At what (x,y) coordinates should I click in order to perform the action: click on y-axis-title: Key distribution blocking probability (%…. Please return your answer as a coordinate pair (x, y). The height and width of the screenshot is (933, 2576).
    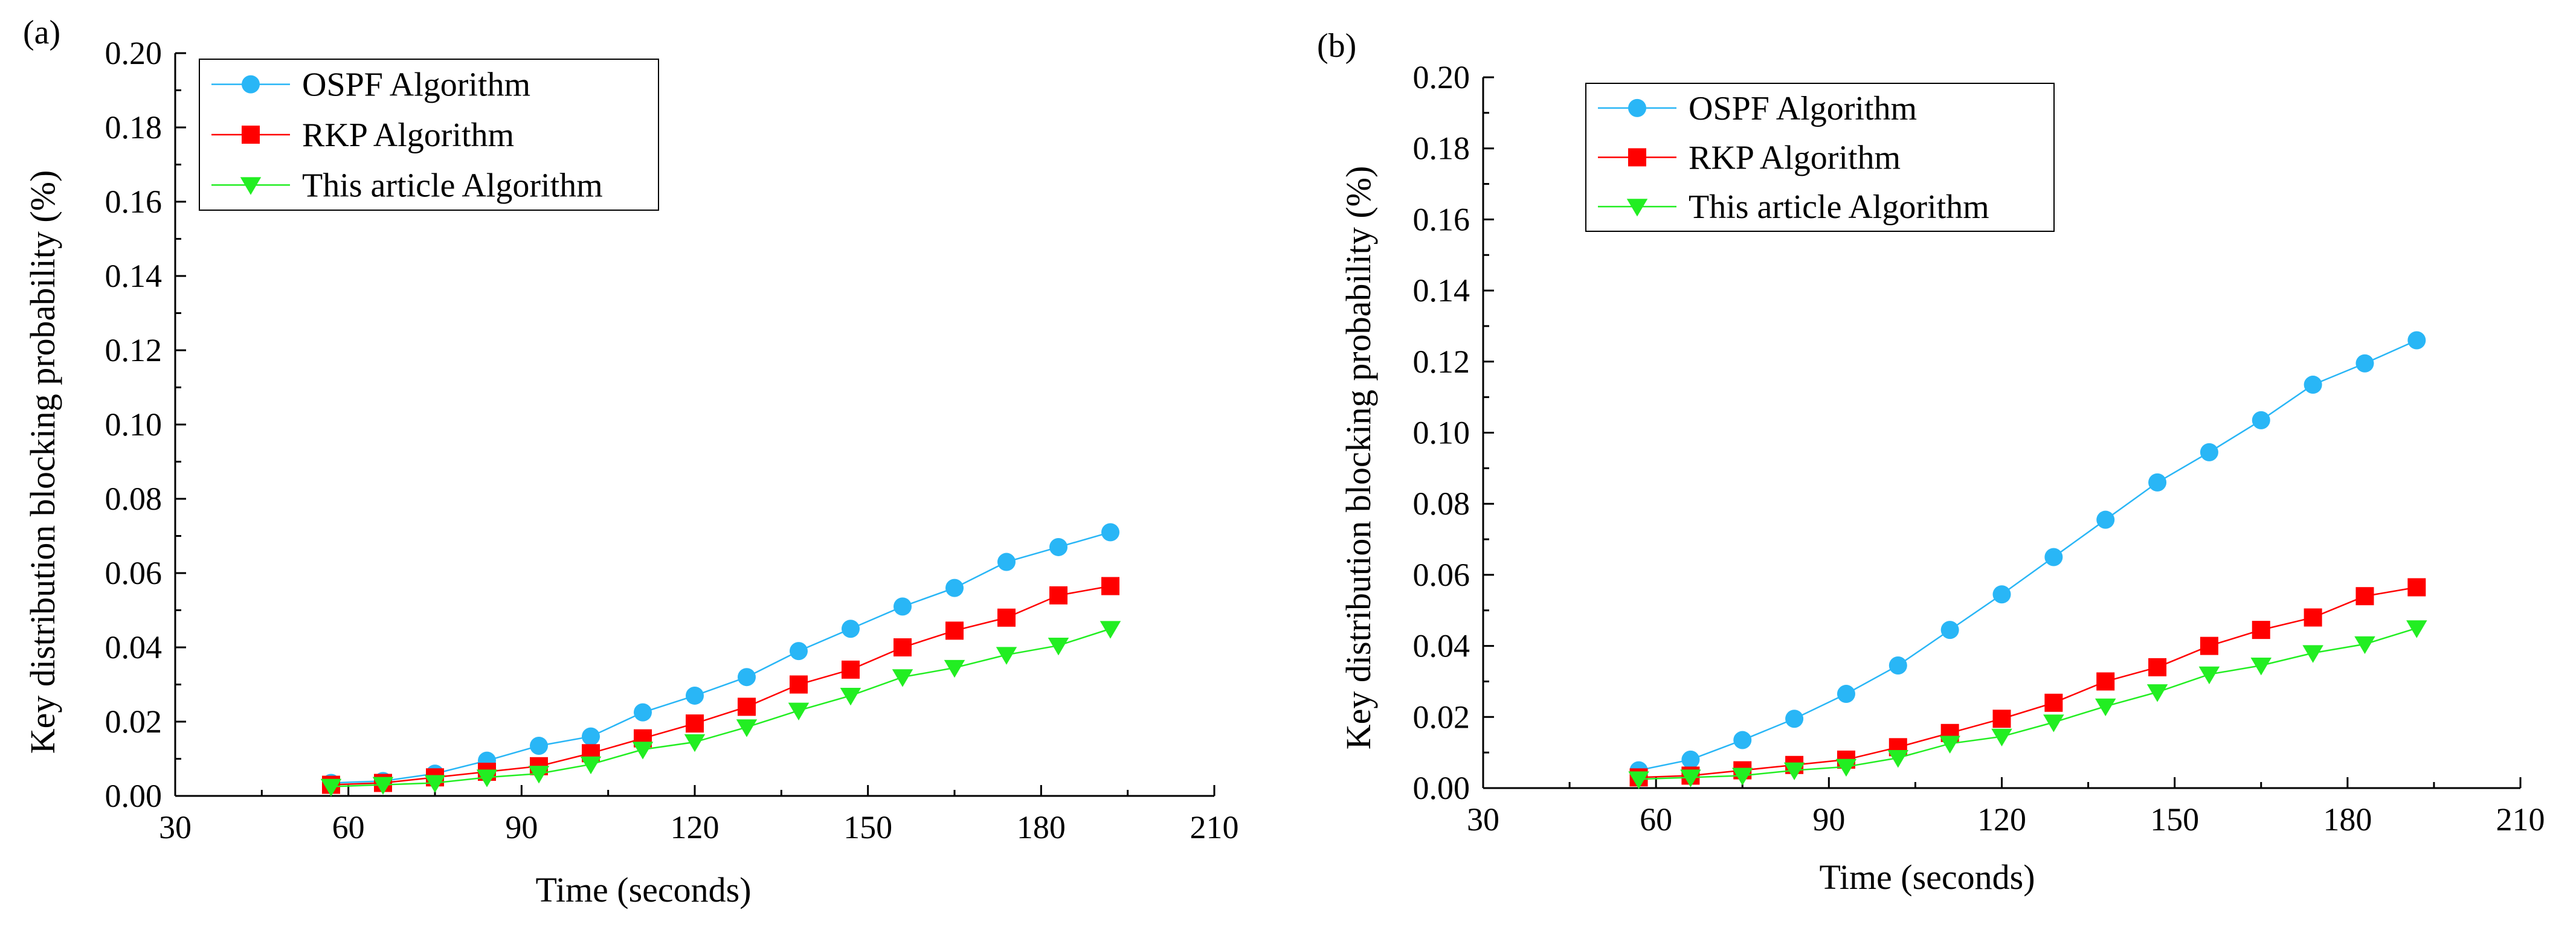
    Looking at the image, I should click on (42, 462).